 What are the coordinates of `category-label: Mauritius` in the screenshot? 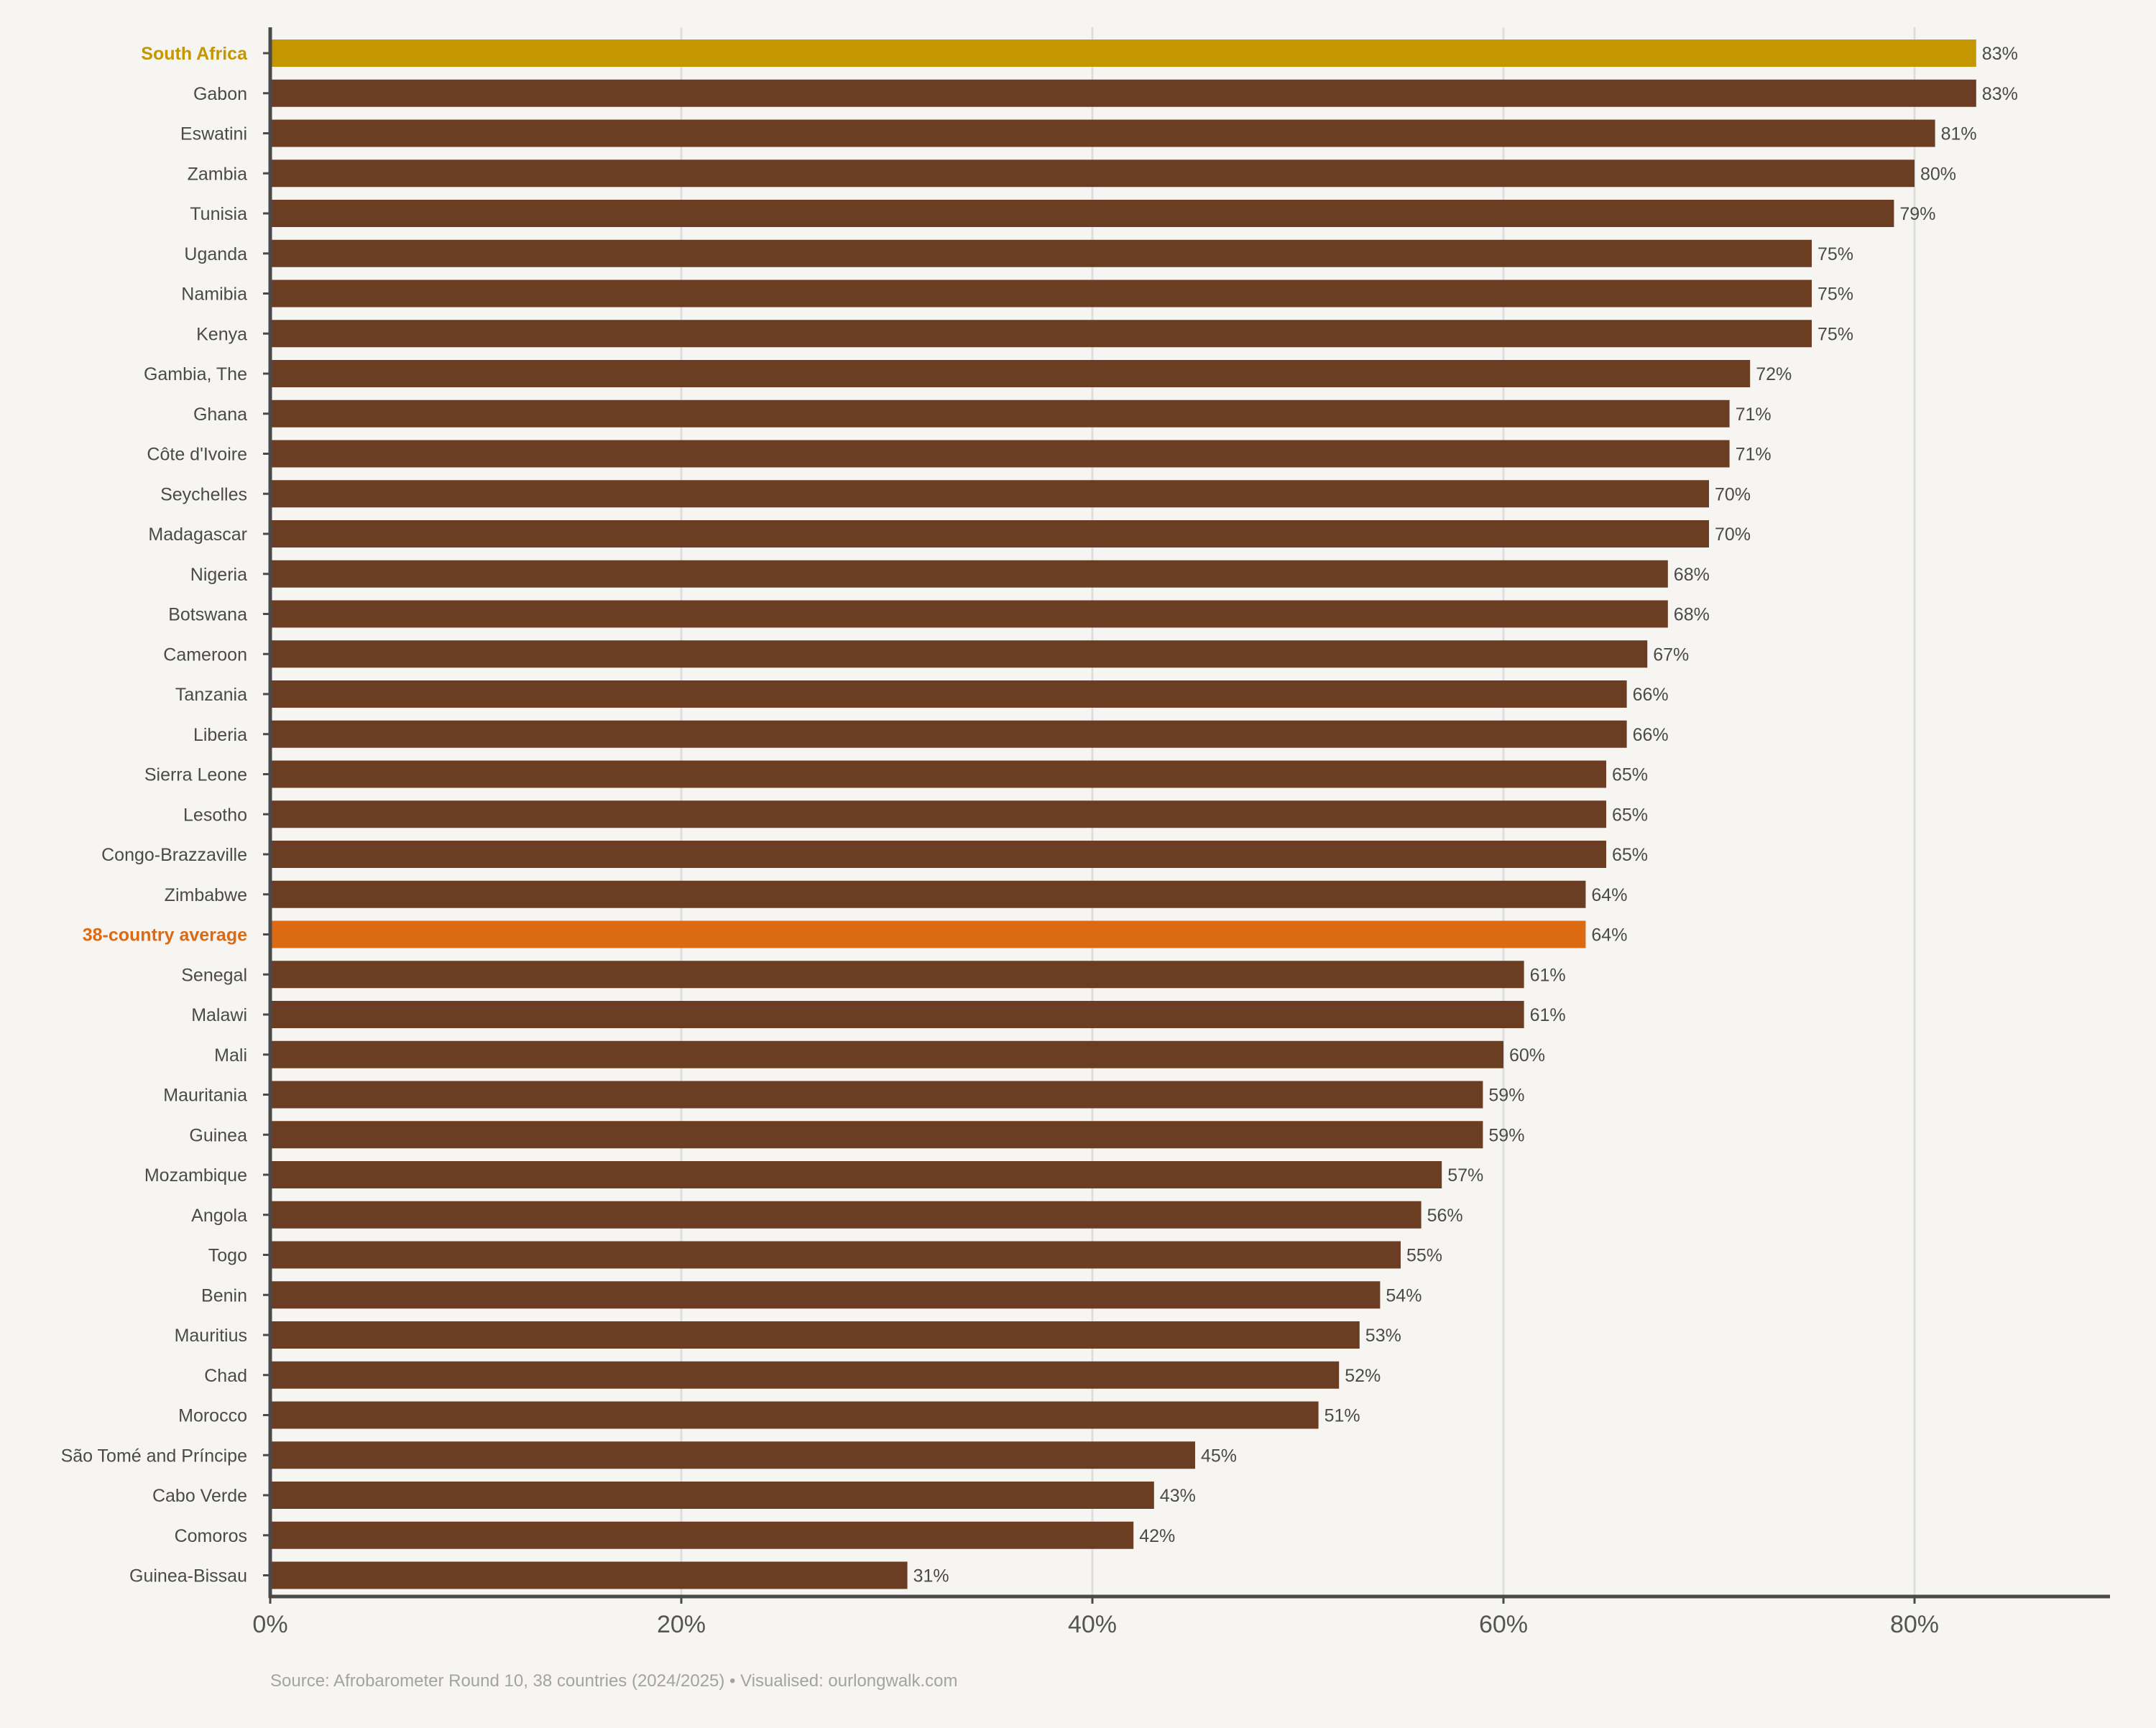 It's located at (211, 1336).